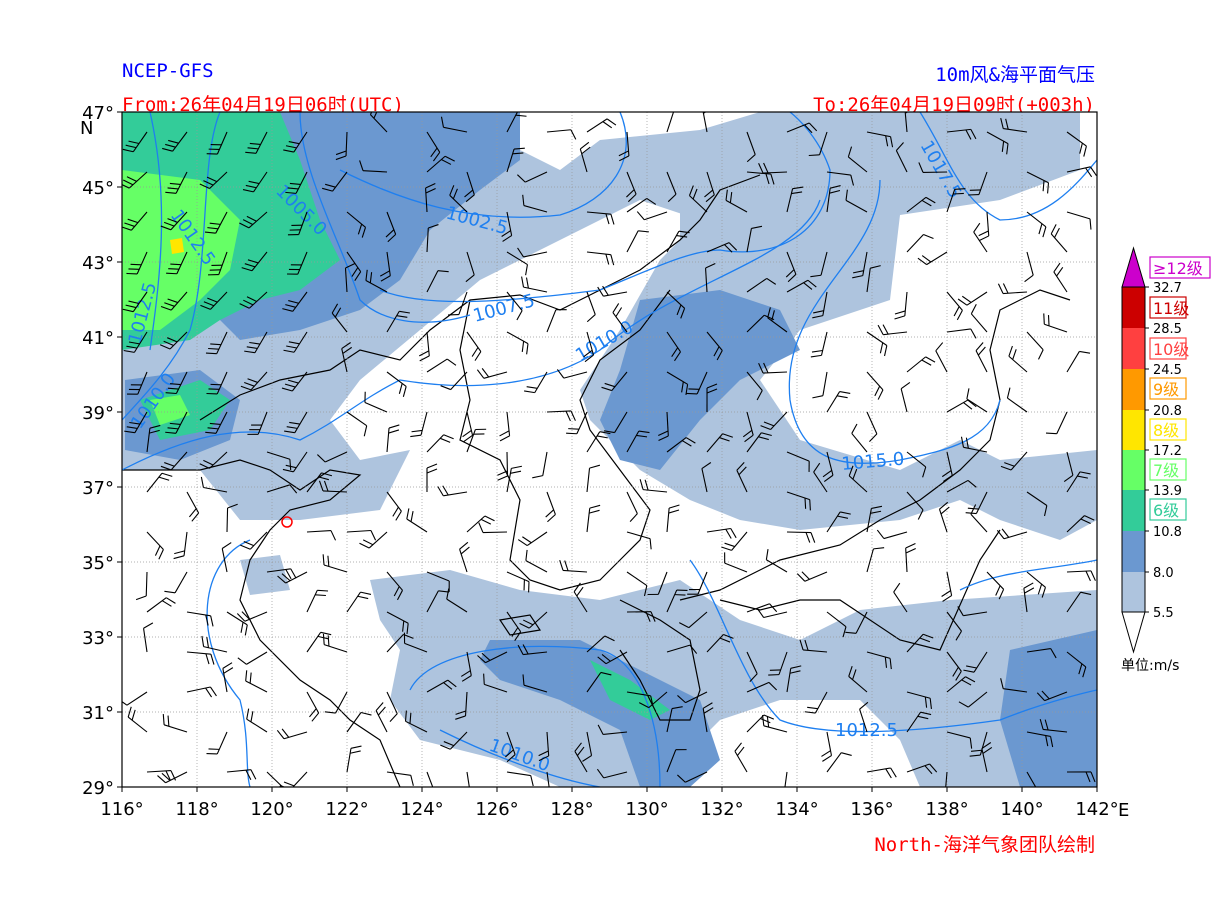 The height and width of the screenshot is (900, 1218). Describe the element at coordinates (177, 246) in the screenshot. I see `wind-shading-17.2-20.8` at that location.